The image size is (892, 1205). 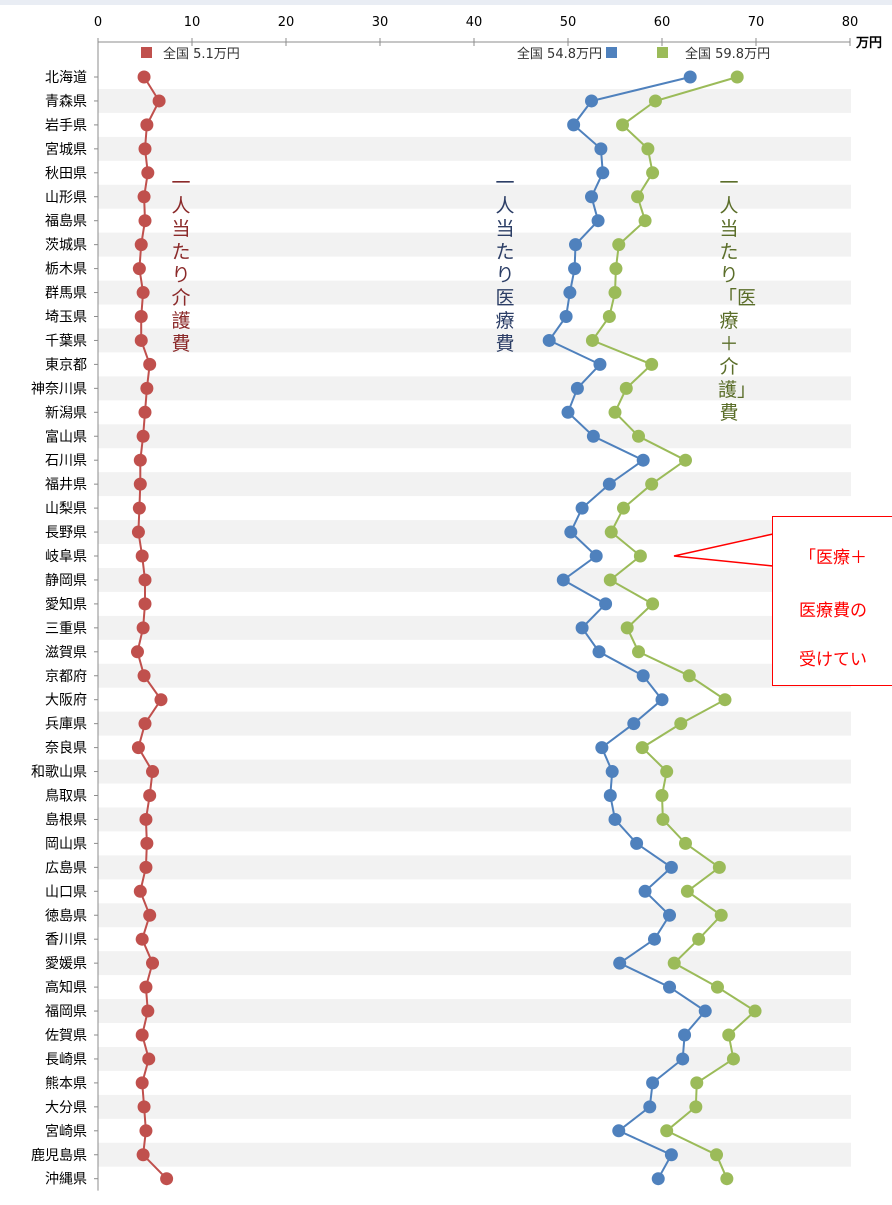 I want to click on category-label: 山形県, so click(x=66, y=198).